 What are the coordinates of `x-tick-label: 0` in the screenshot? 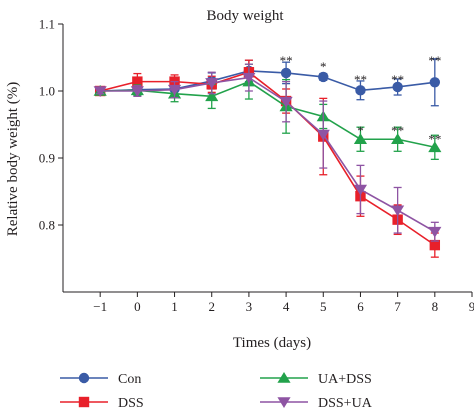 It's located at (137, 306).